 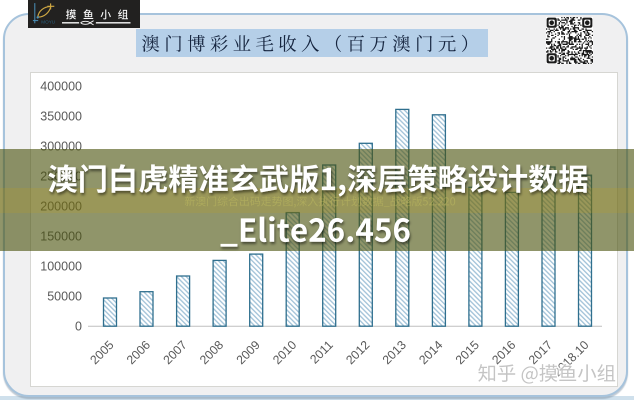 What do you see at coordinates (394, 352) in the screenshot?
I see `svg-text: 2013` at bounding box center [394, 352].